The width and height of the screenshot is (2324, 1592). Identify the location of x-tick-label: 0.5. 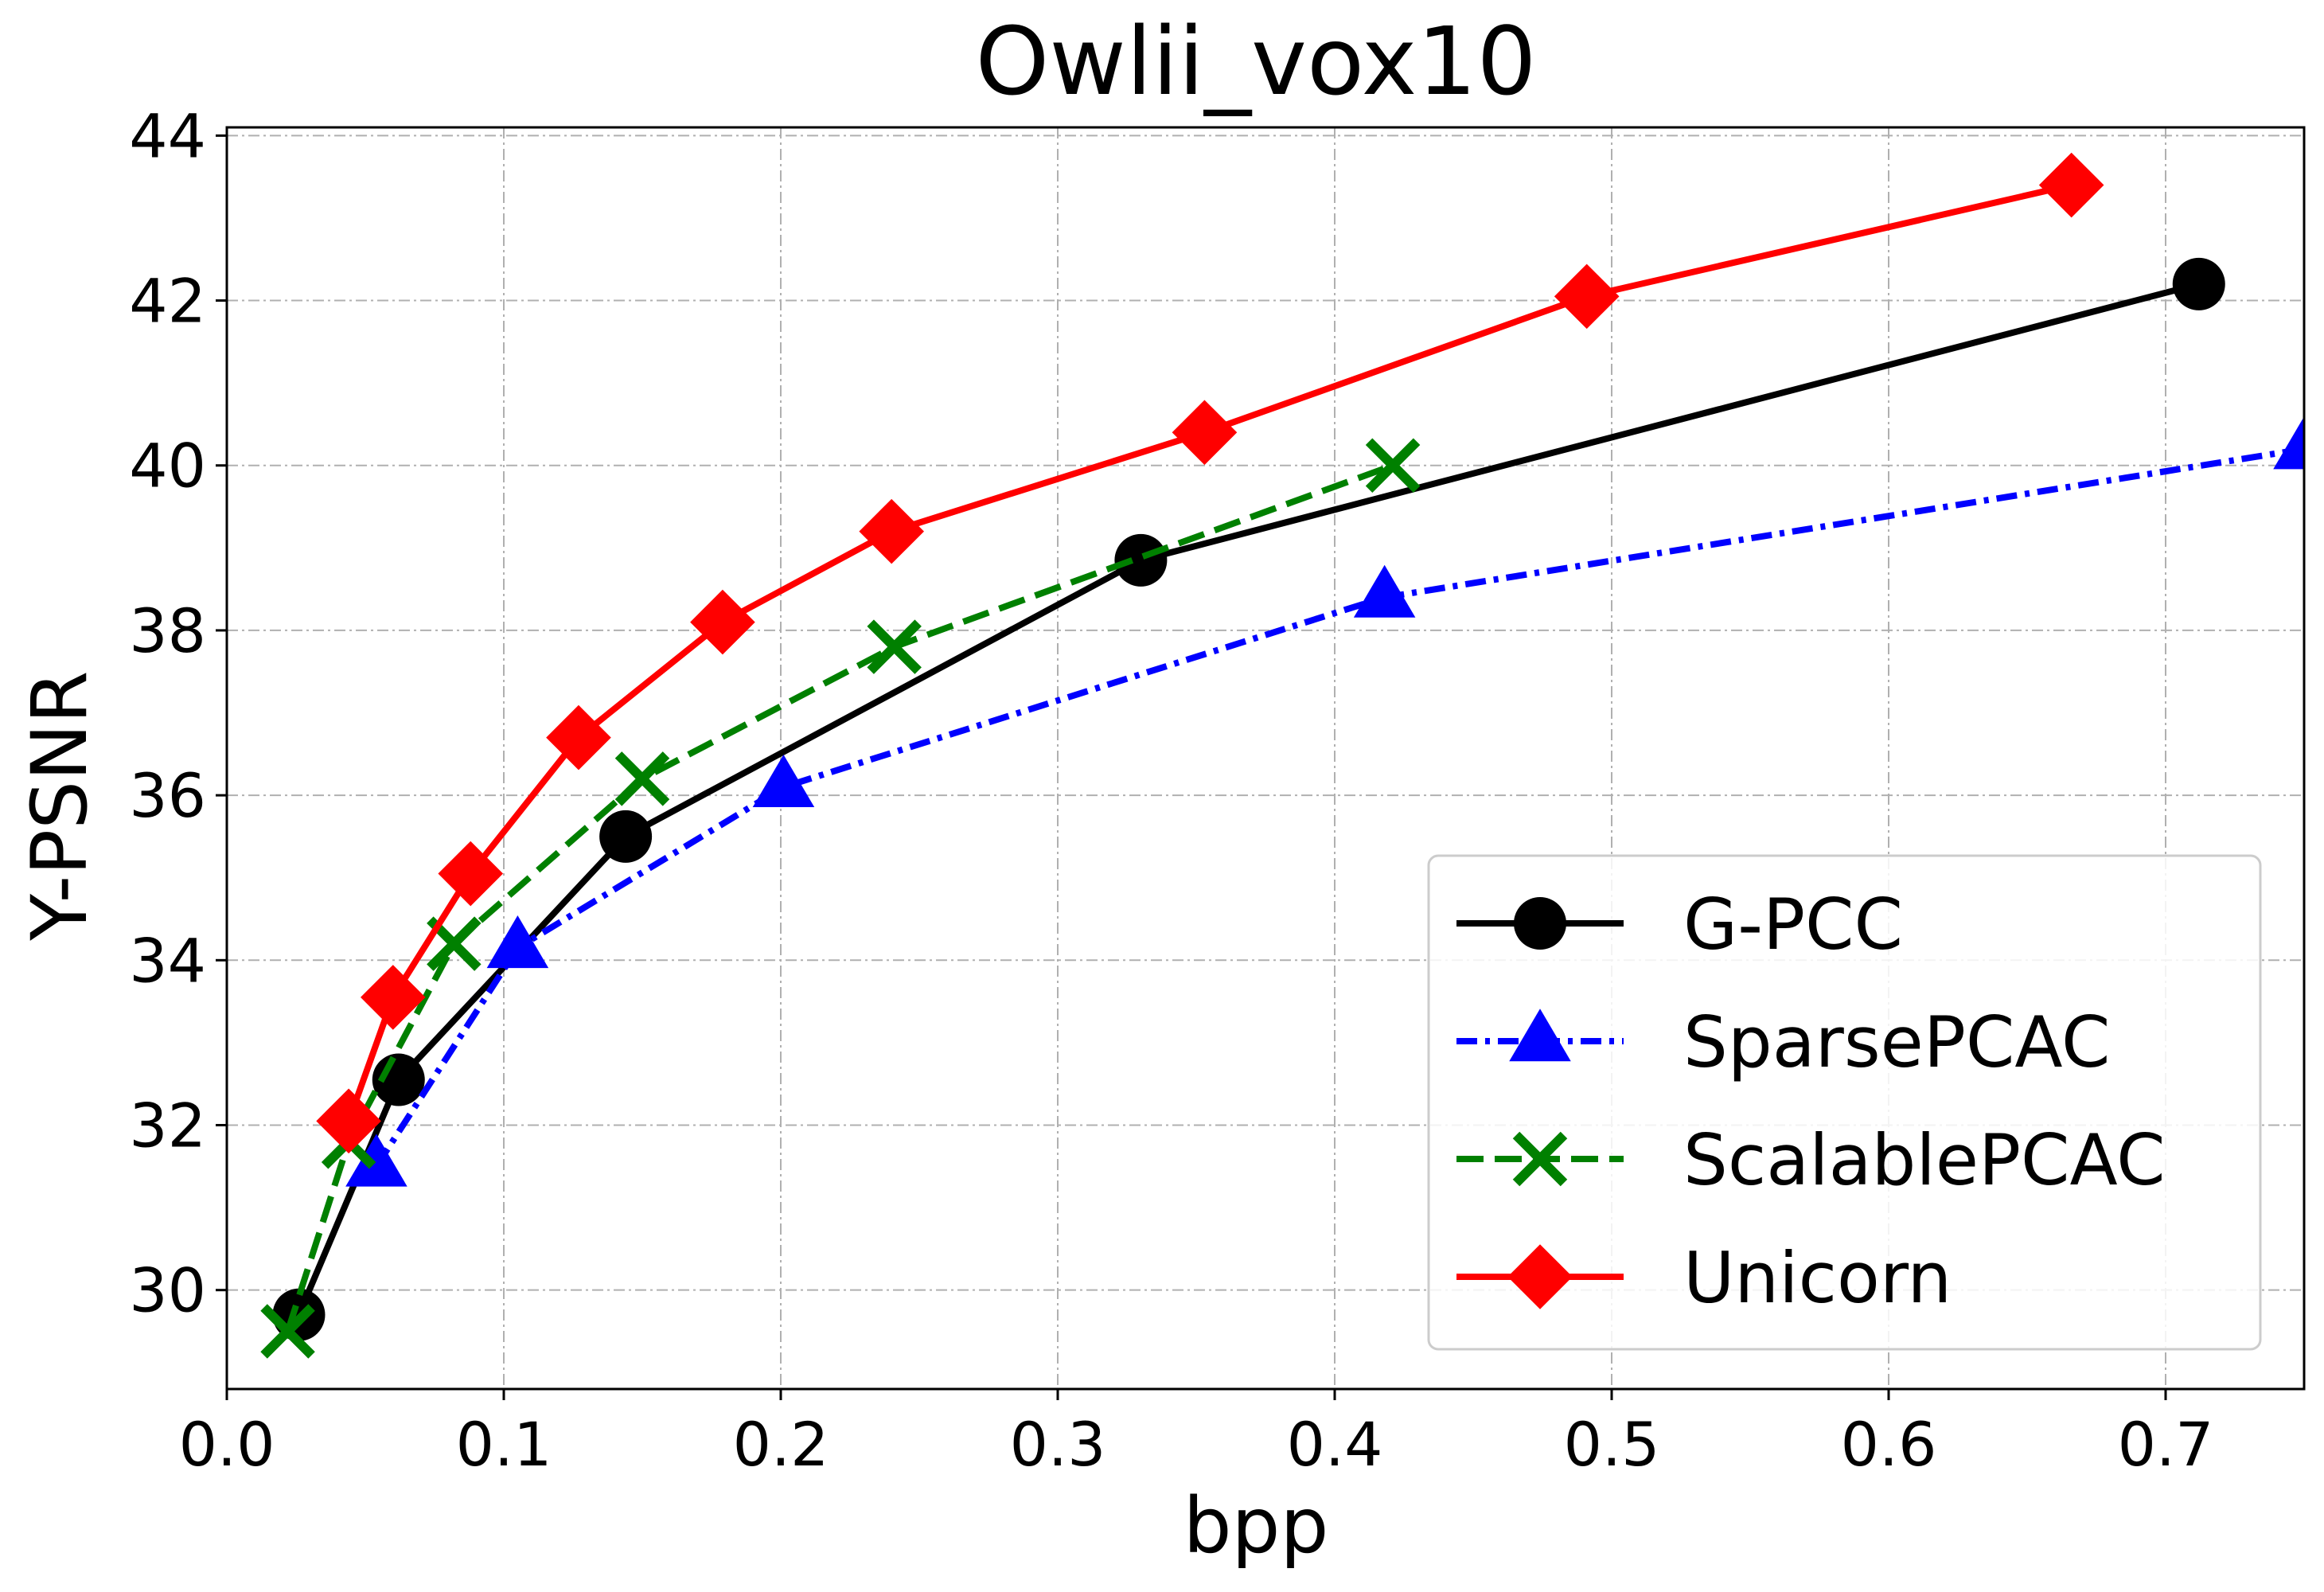
(1612, 1444).